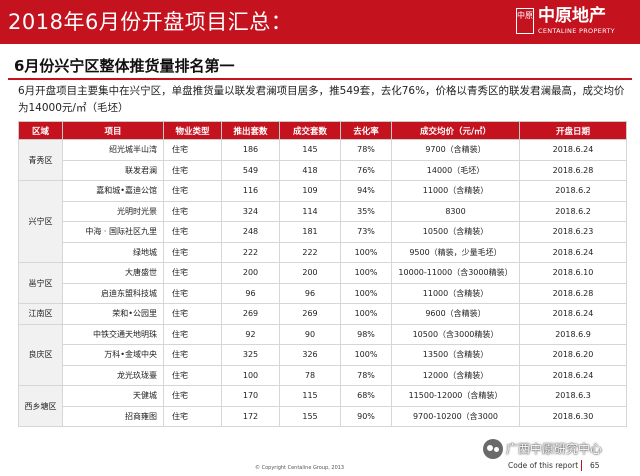  Describe the element at coordinates (366, 375) in the screenshot. I see `cell-rate: 78%` at that location.